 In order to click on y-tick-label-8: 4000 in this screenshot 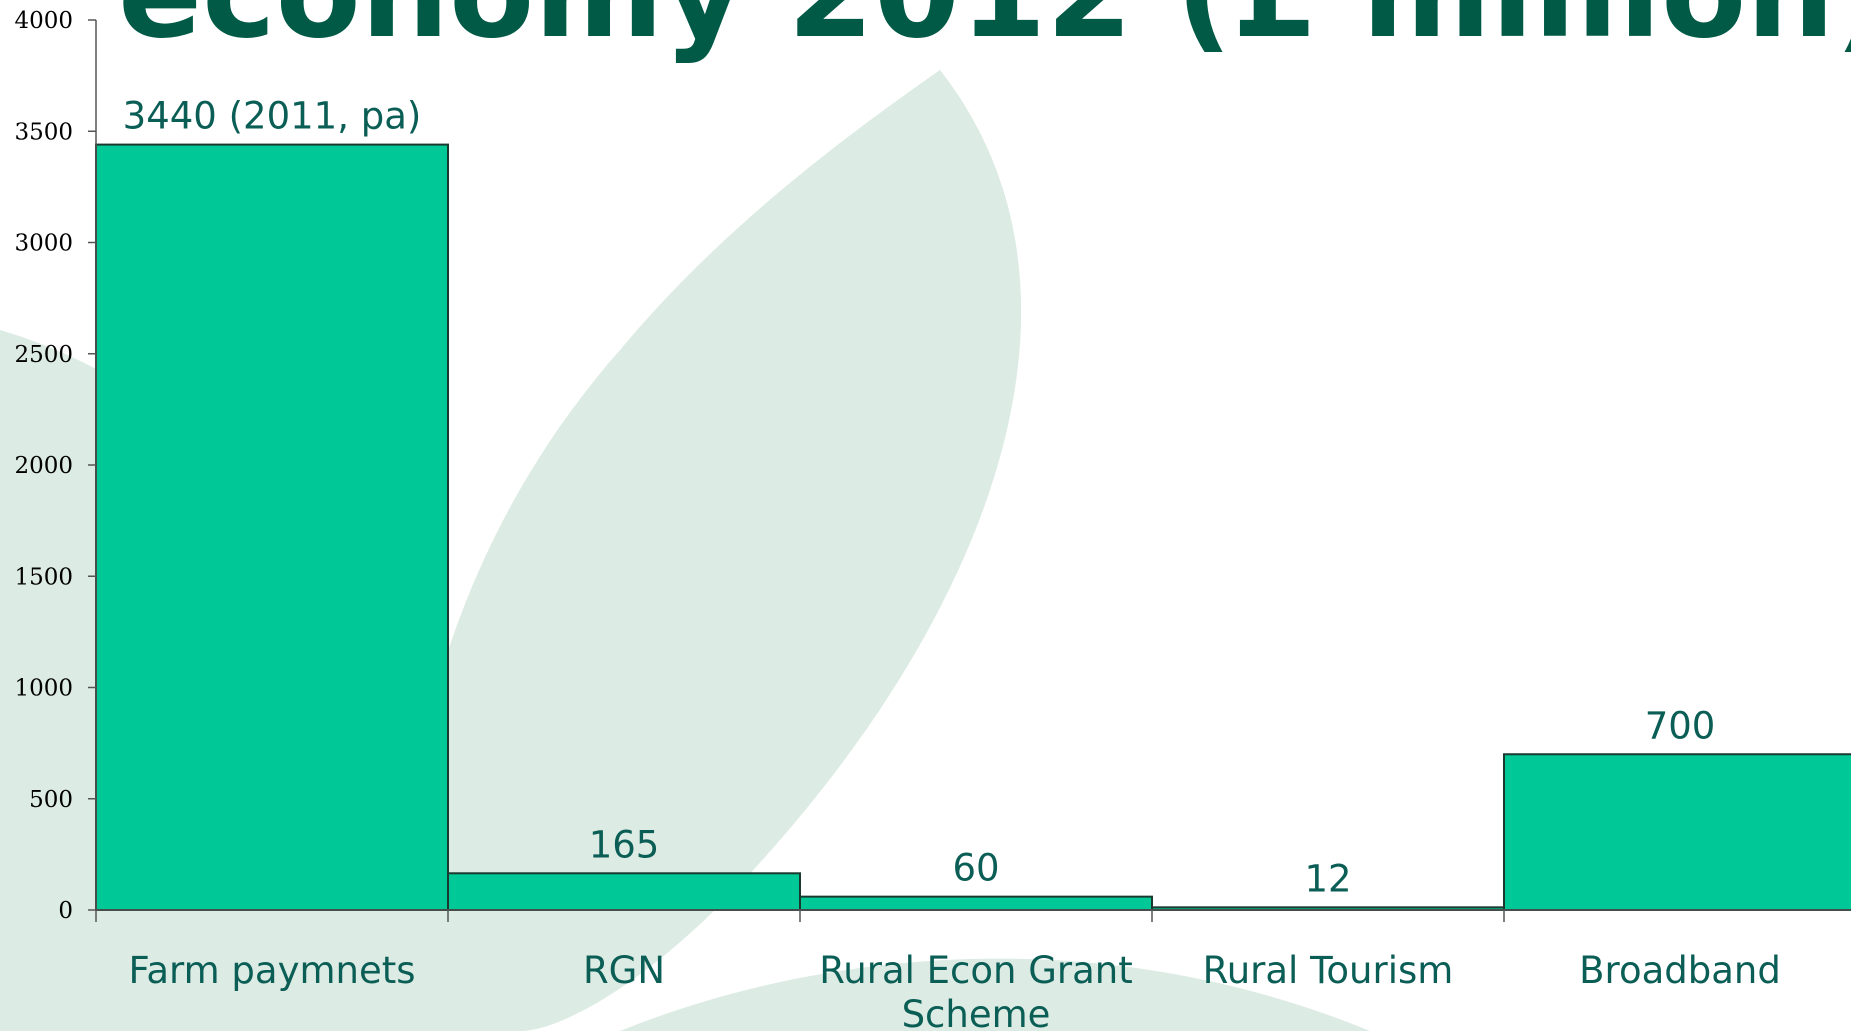, I will do `click(43, 21)`.